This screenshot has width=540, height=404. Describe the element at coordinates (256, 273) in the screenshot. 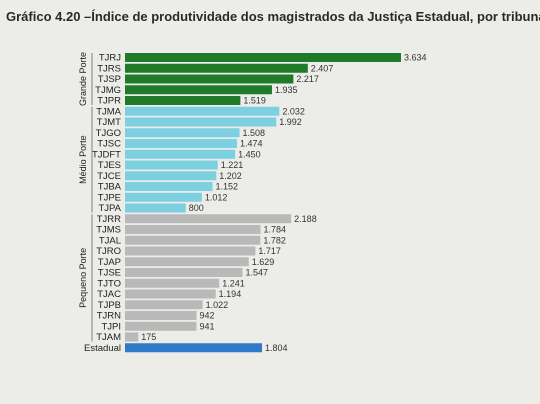

I see `value-label-tjse: 1.547` at that location.